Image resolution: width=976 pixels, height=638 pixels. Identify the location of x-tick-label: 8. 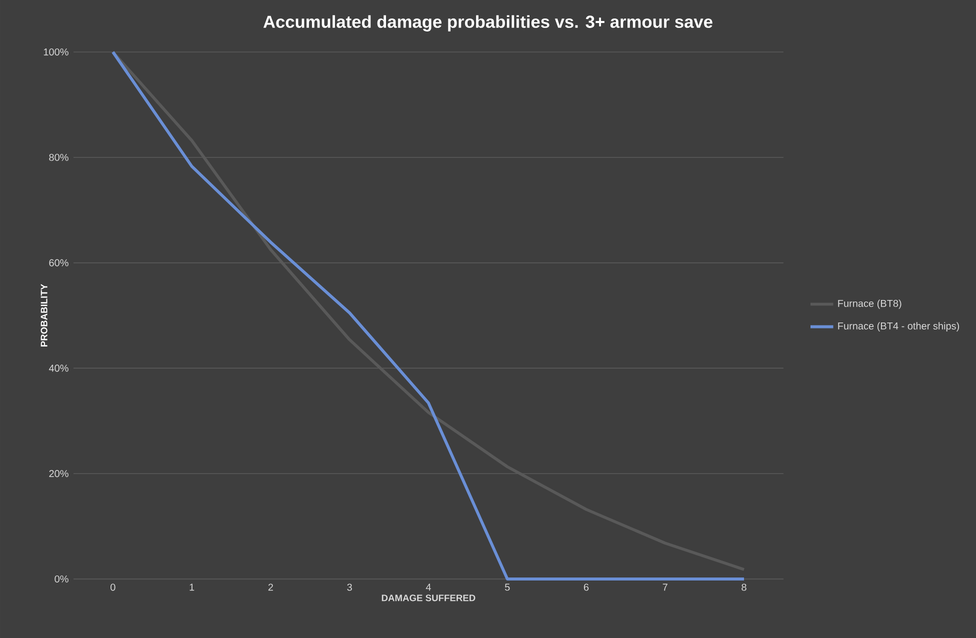
(744, 587).